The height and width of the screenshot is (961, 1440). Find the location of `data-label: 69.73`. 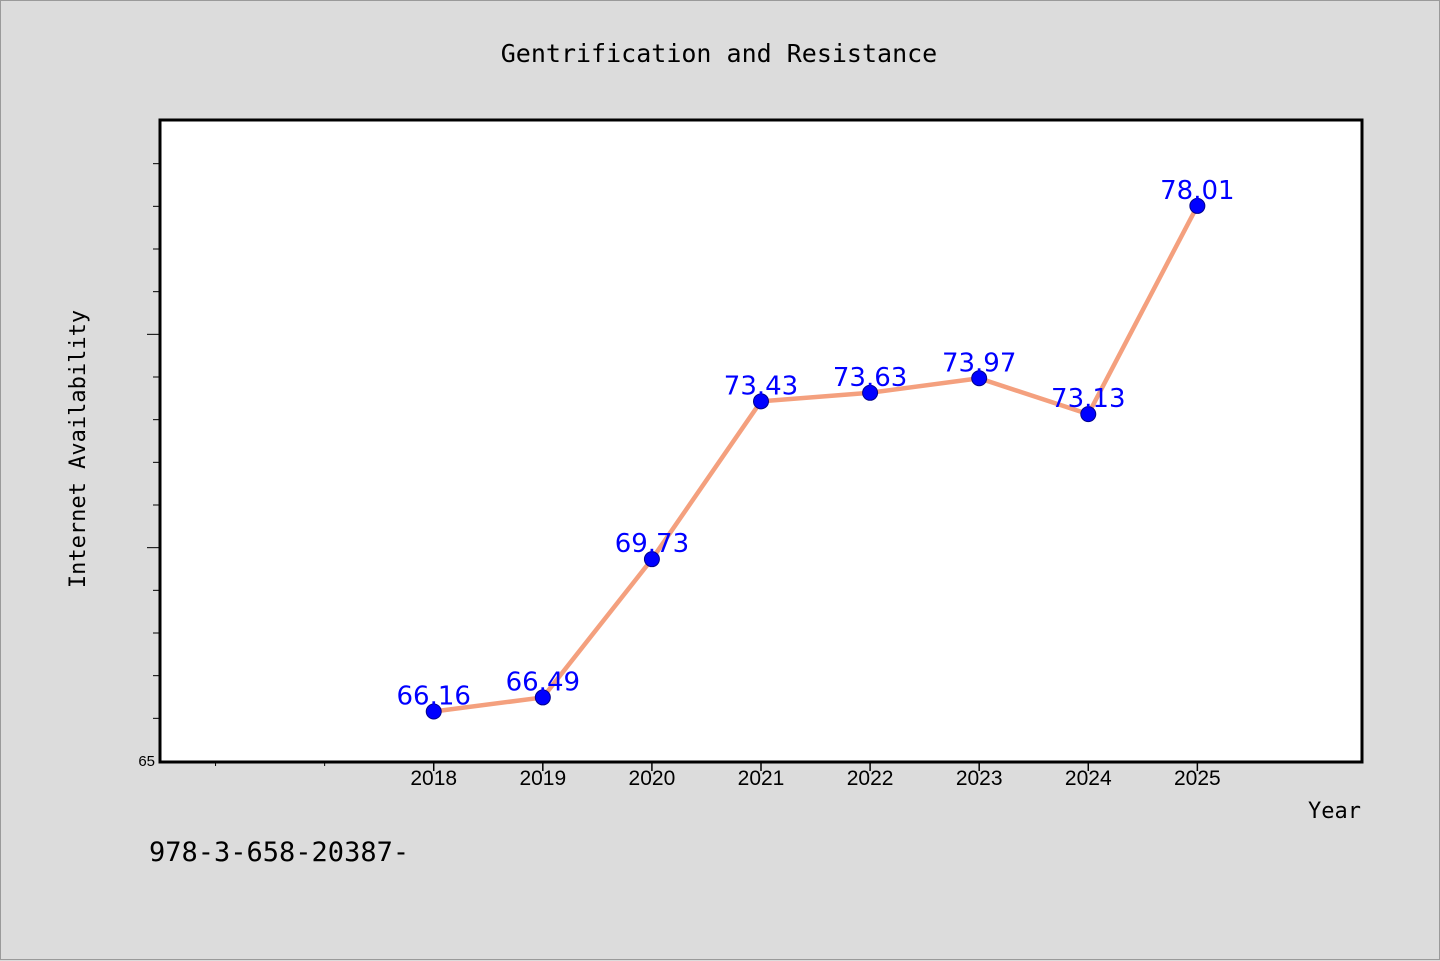

data-label: 69.73 is located at coordinates (652, 544).